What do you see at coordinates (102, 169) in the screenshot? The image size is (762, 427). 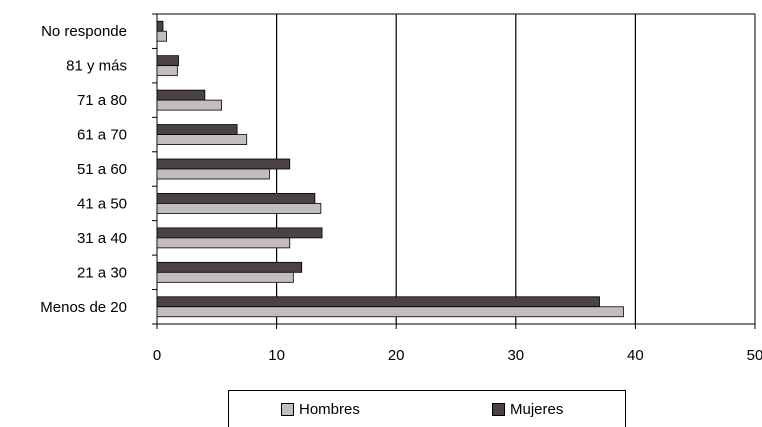 I see `y-tick-label: 51 a 60` at bounding box center [102, 169].